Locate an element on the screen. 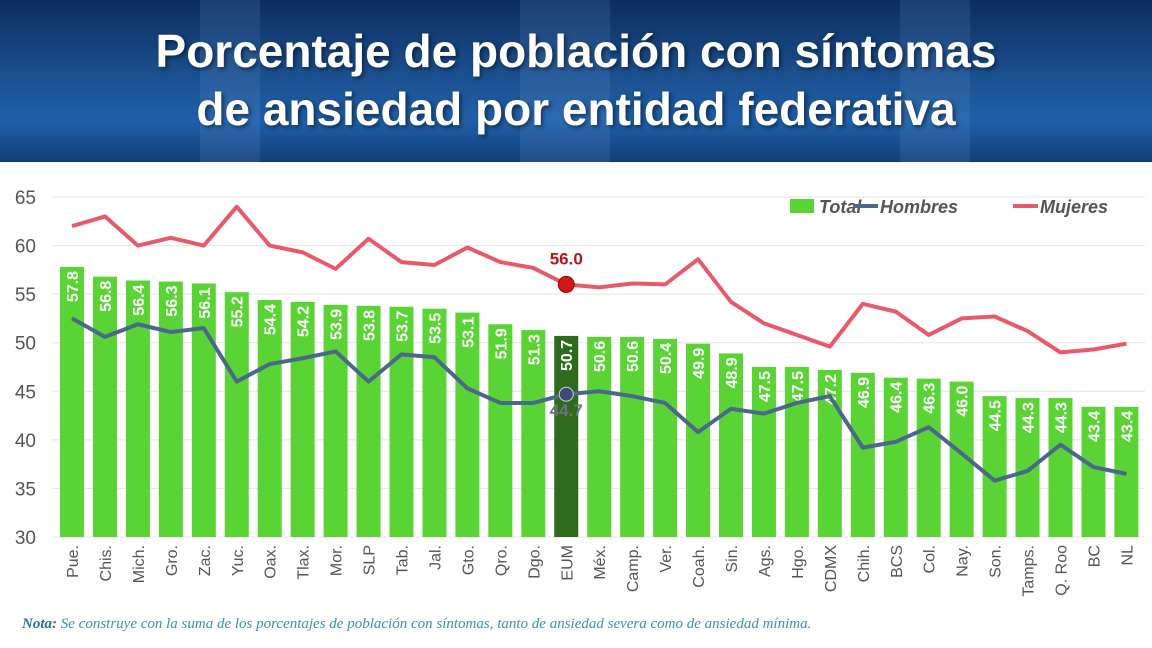 Image resolution: width=1152 pixels, height=648 pixels. bar-BC is located at coordinates (1093, 471).